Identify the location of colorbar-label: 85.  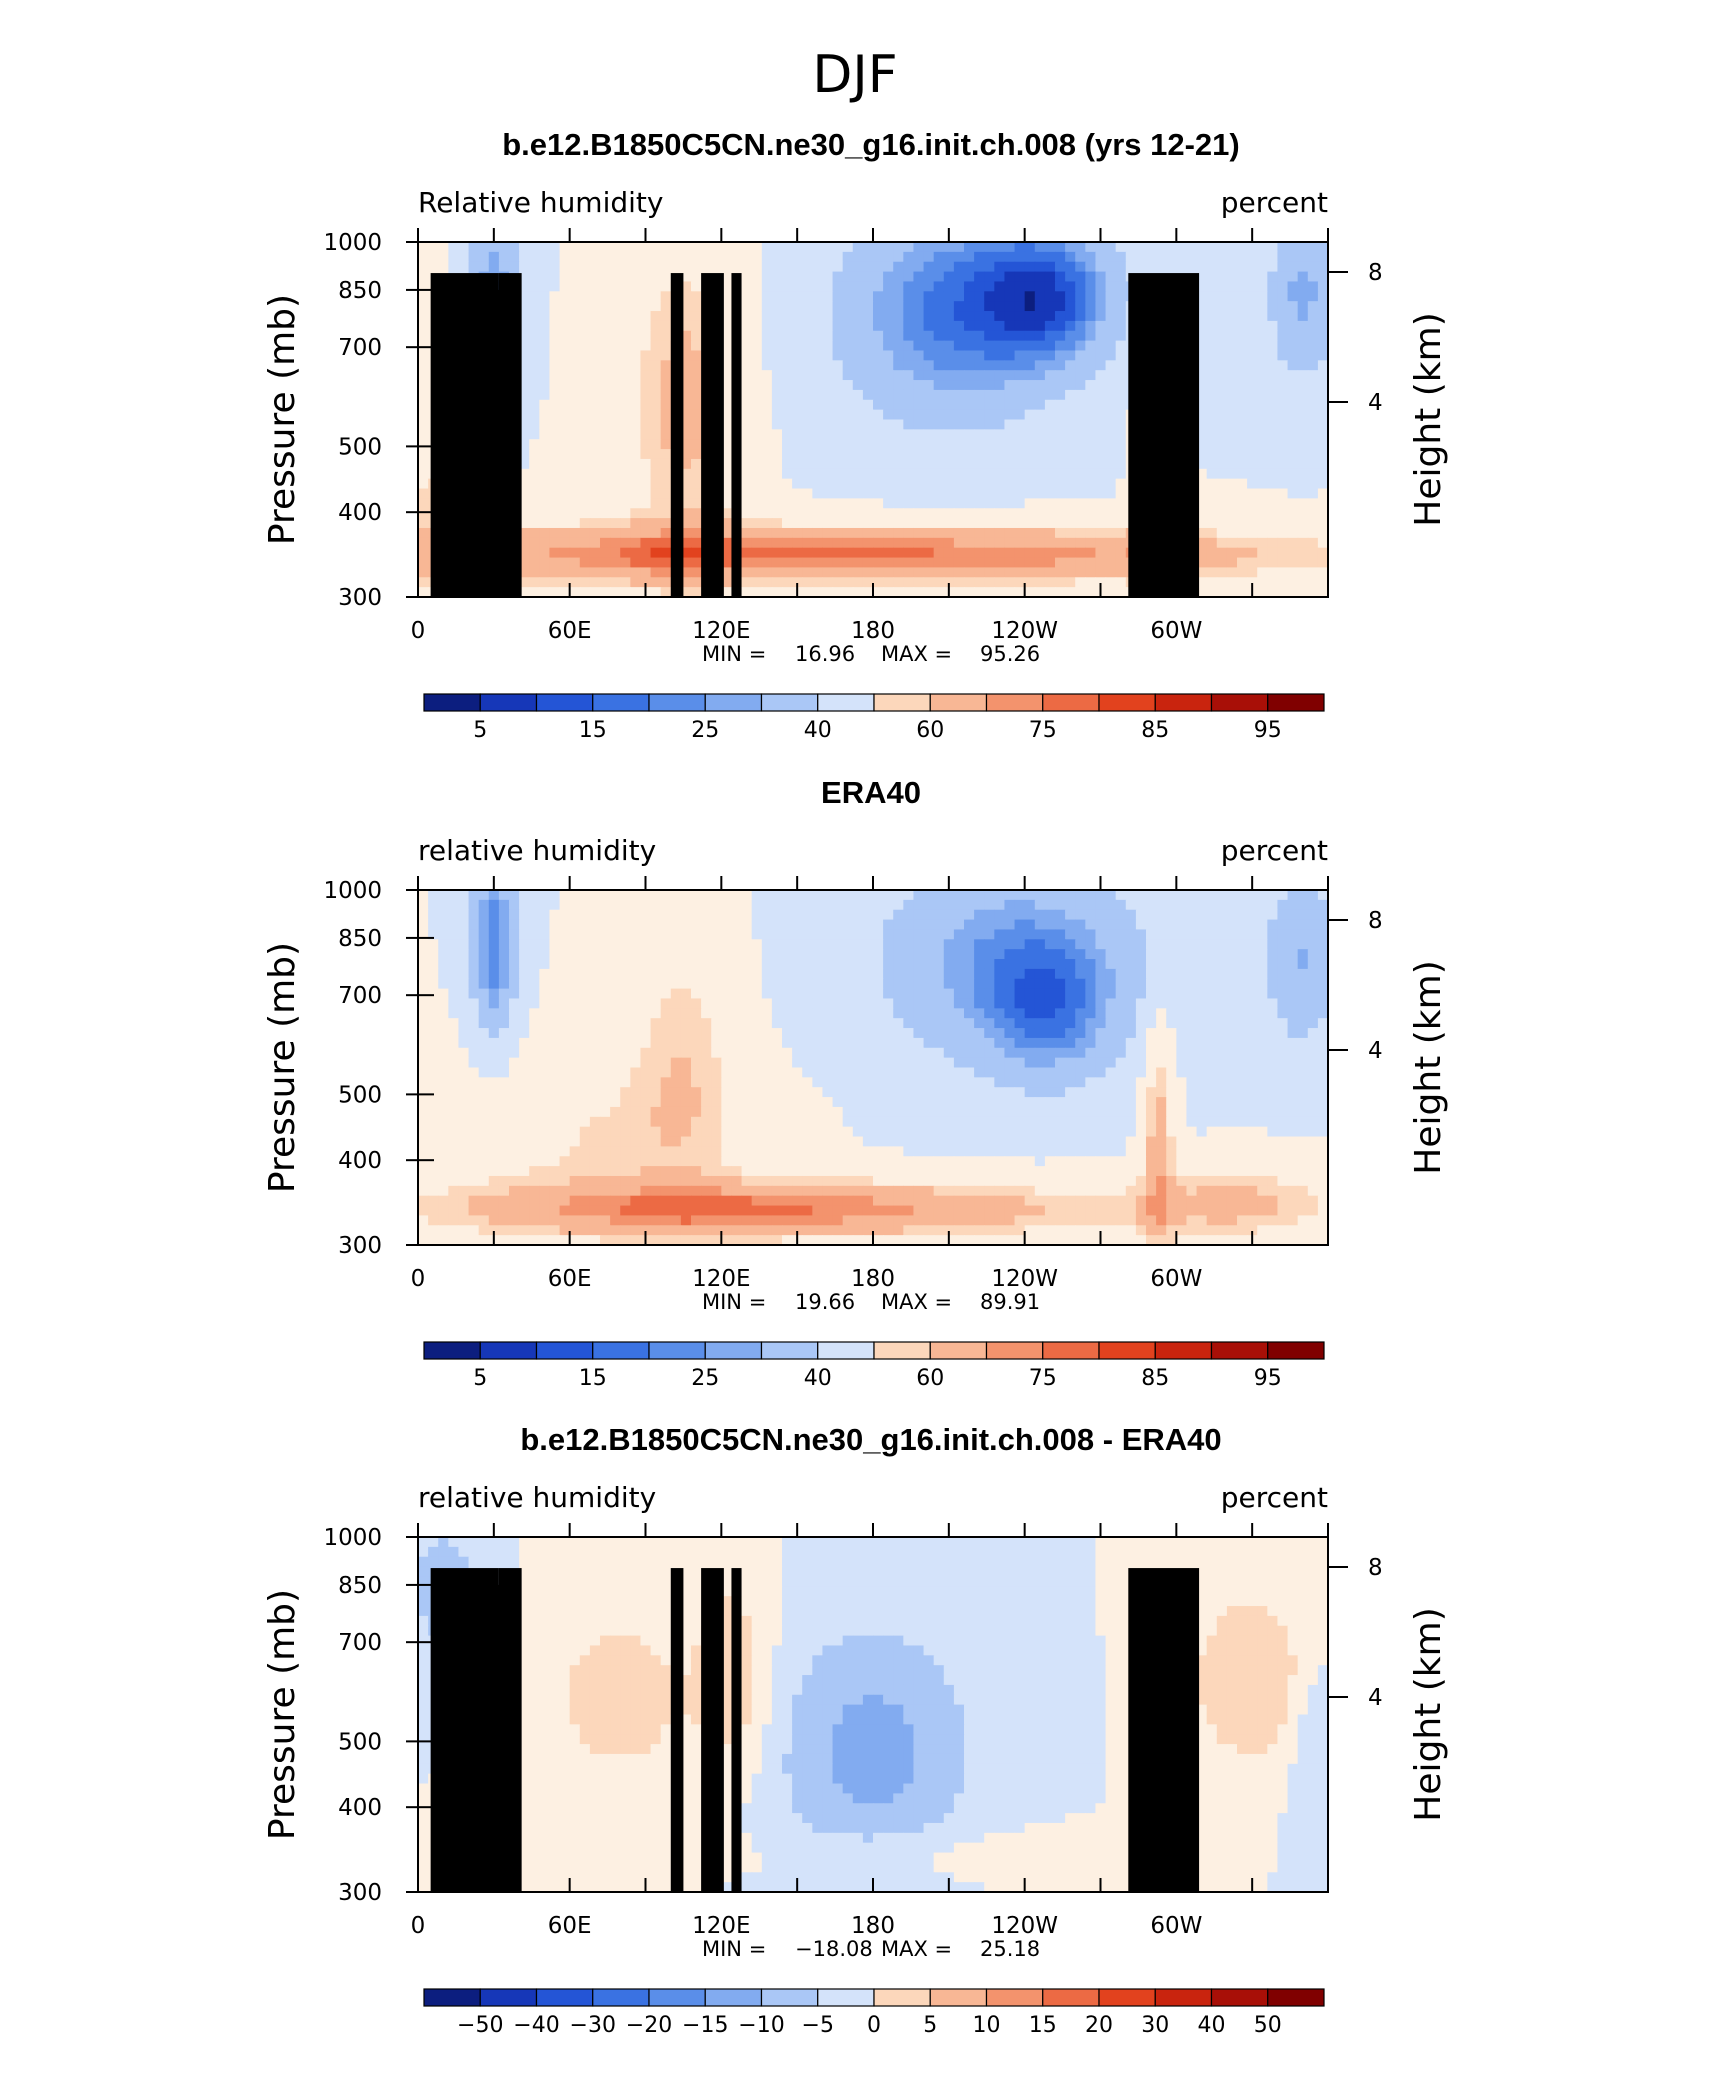
(1155, 730).